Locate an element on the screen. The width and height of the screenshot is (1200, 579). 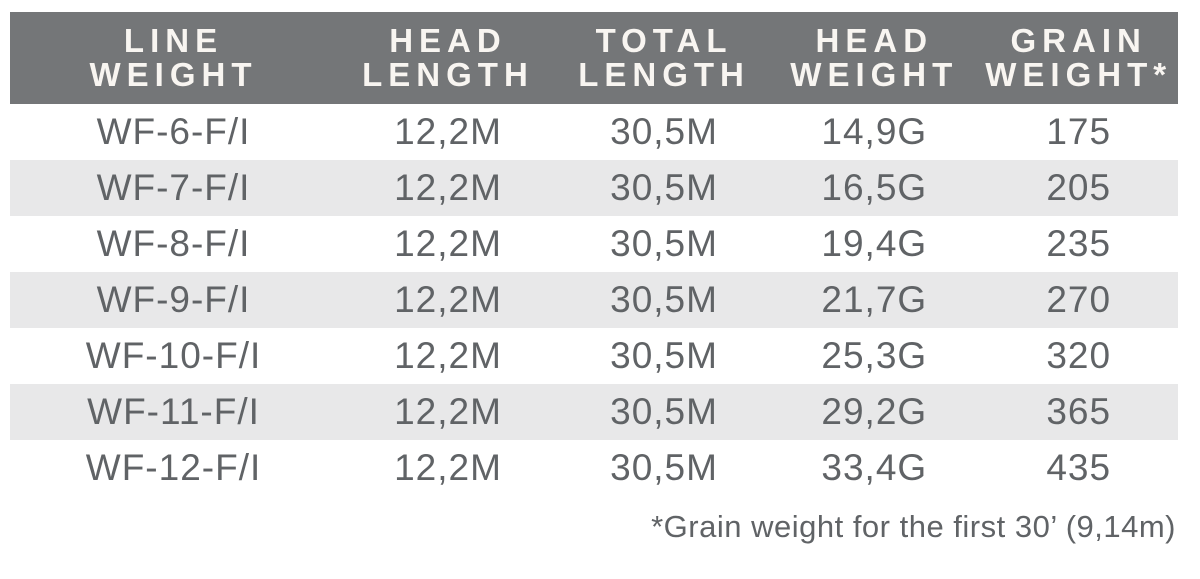
cell-head-weight: 14,9G is located at coordinates (874, 131).